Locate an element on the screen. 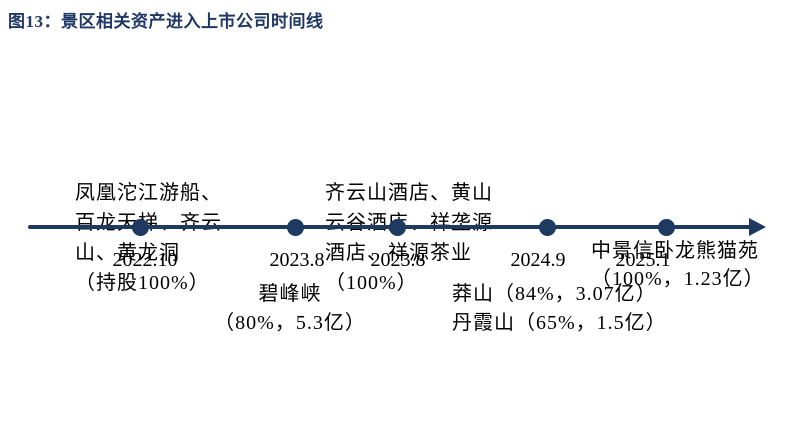 Image resolution: width=805 pixels, height=432 pixels. figure-title: 图13：景区相关资产进入上市公司时间线 is located at coordinates (166, 21).